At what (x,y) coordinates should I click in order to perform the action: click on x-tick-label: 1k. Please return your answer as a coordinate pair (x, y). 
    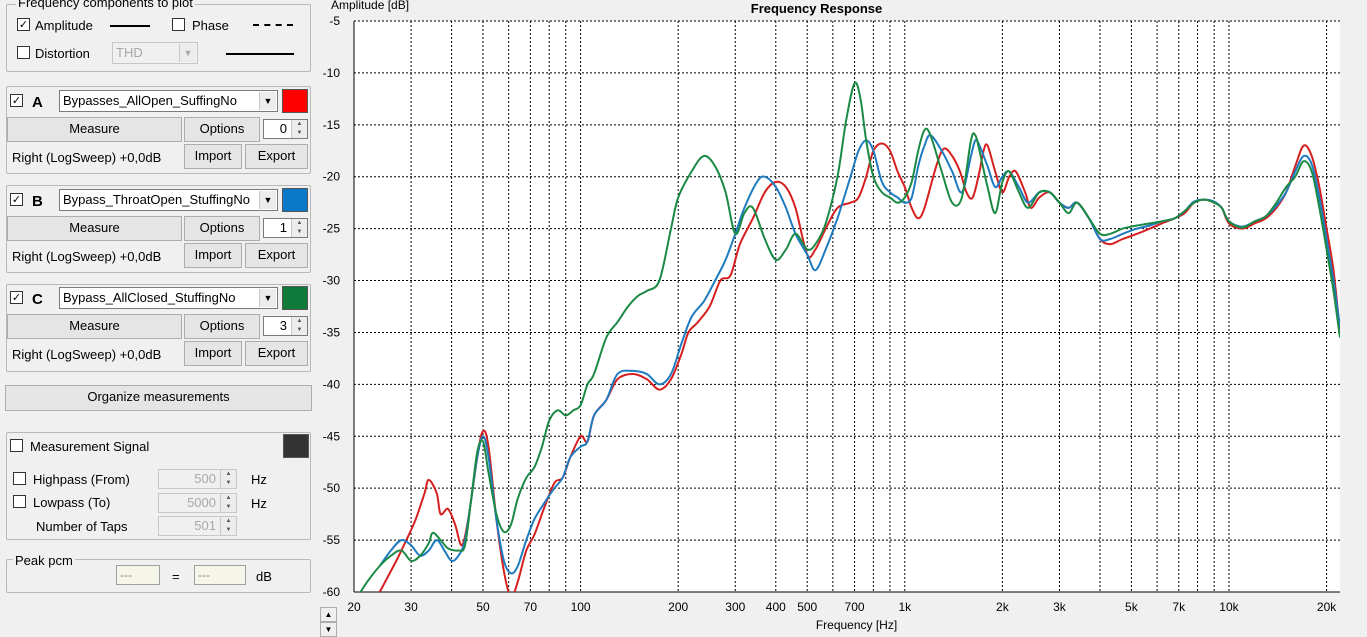
    Looking at the image, I should click on (905, 607).